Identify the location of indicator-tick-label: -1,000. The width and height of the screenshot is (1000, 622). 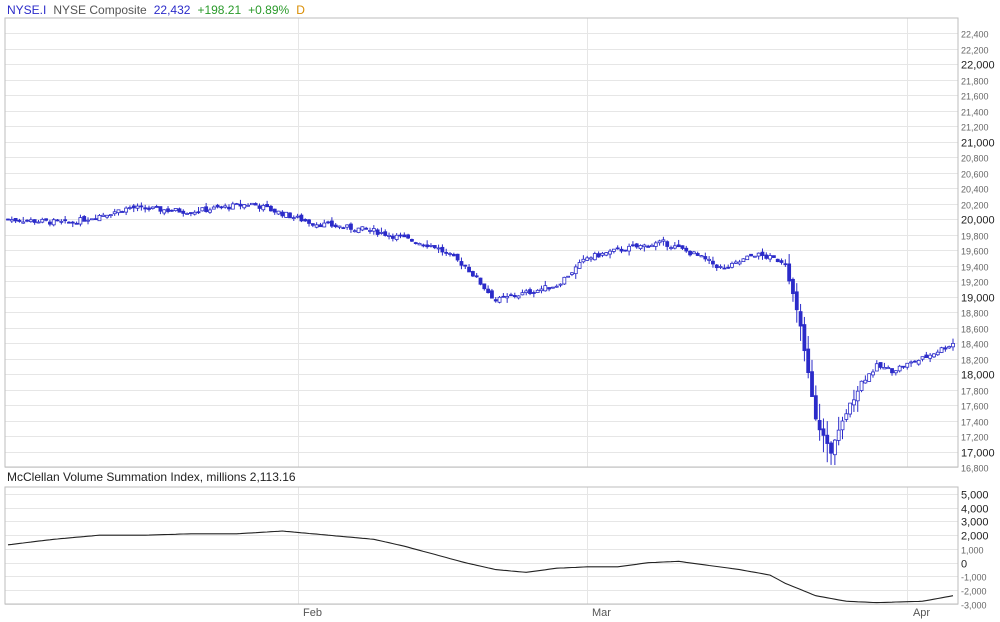
(974, 578).